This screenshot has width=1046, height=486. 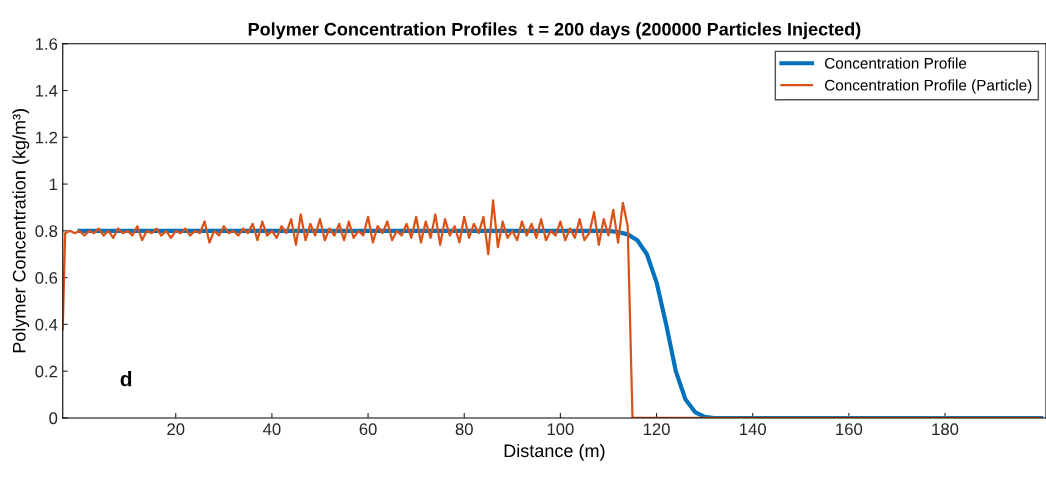 I want to click on x-tick-label: 60, so click(x=368, y=429).